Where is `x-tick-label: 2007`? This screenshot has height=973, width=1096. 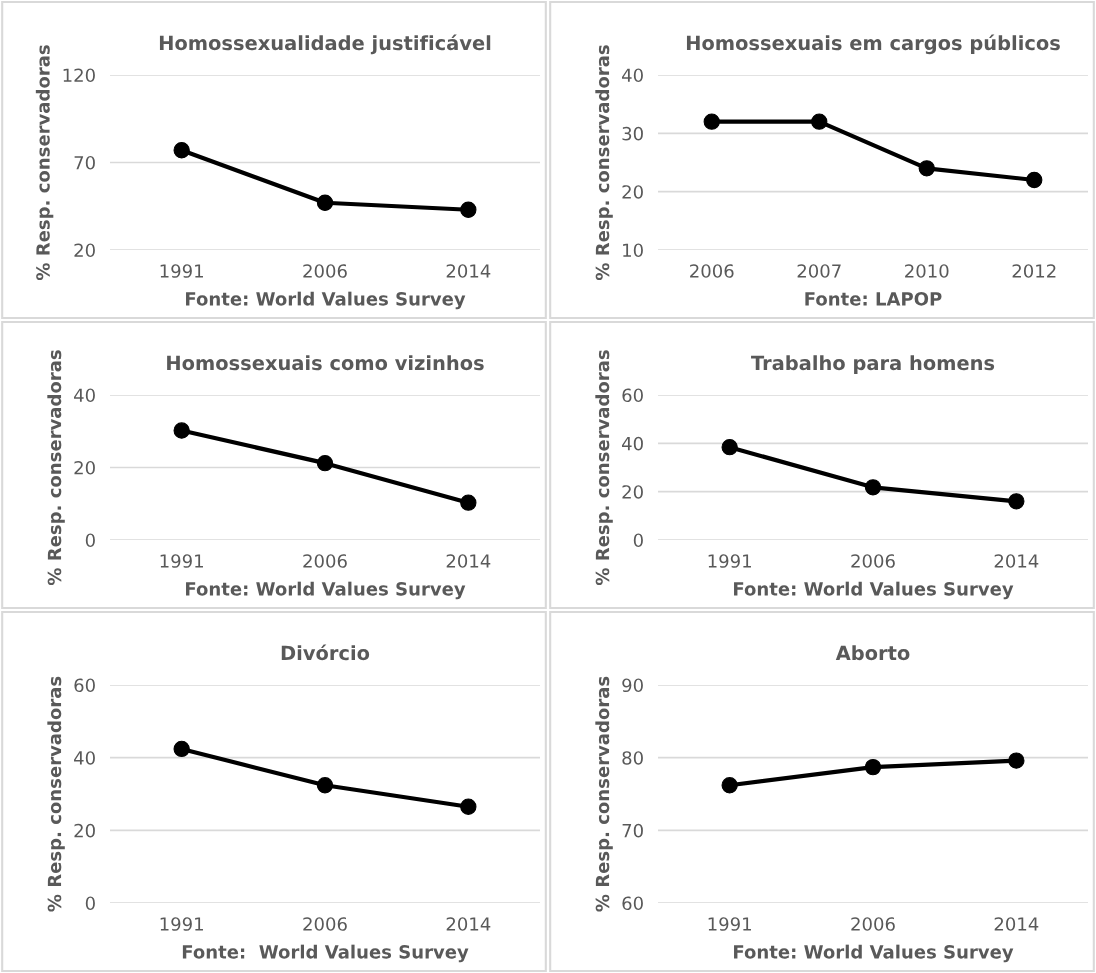
x-tick-label: 2007 is located at coordinates (819, 271).